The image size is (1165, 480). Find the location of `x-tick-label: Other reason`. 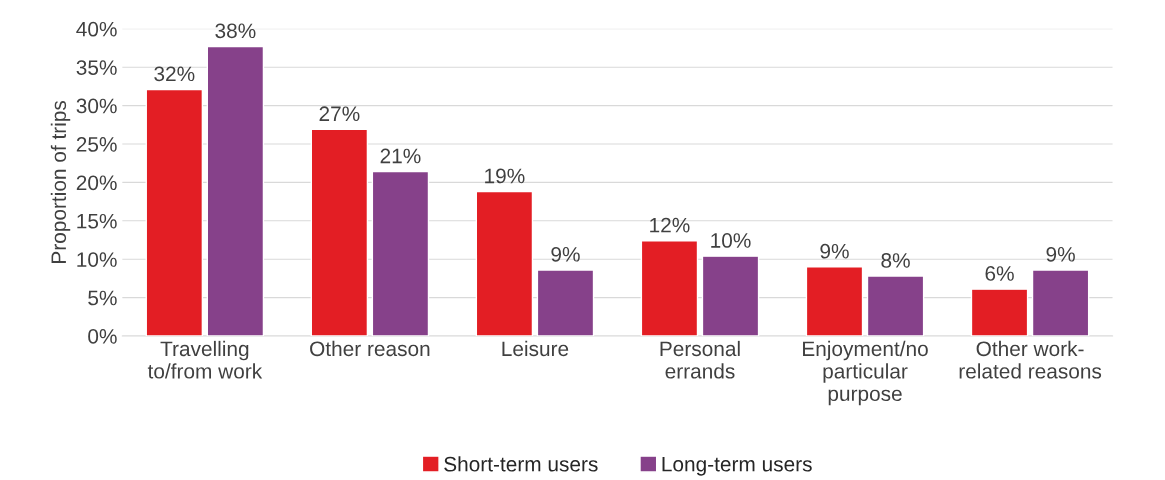

x-tick-label: Other reason is located at coordinates (370, 348).